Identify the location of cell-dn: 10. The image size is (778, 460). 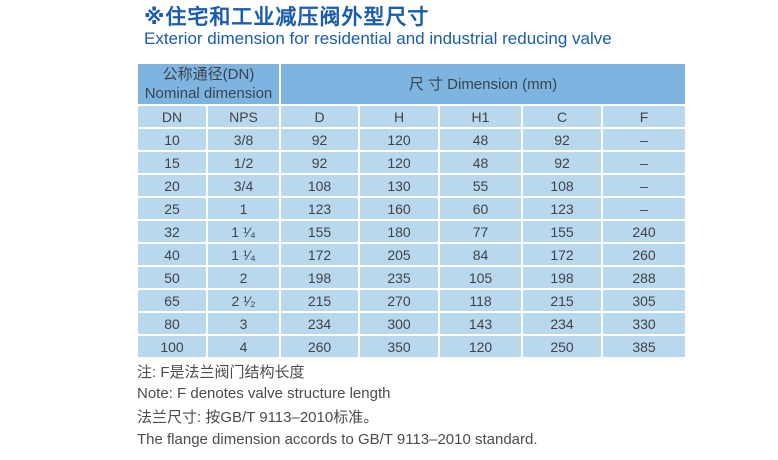
(172, 139).